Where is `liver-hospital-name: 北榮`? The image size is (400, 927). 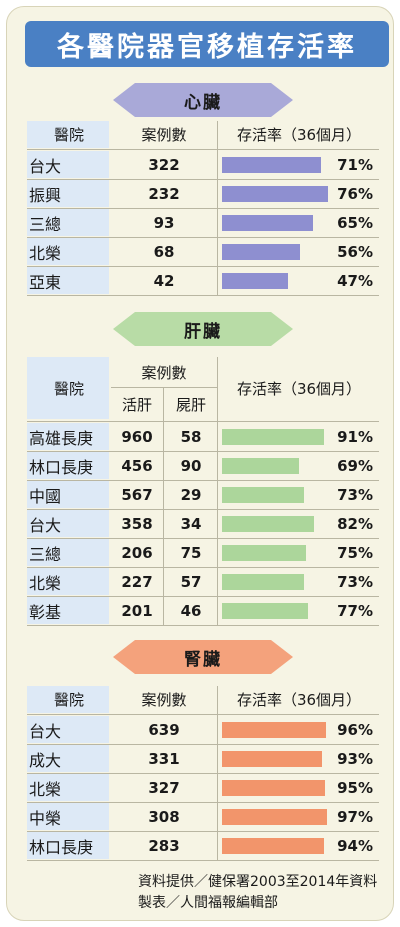 liver-hospital-name: 北榮 is located at coordinates (68, 581).